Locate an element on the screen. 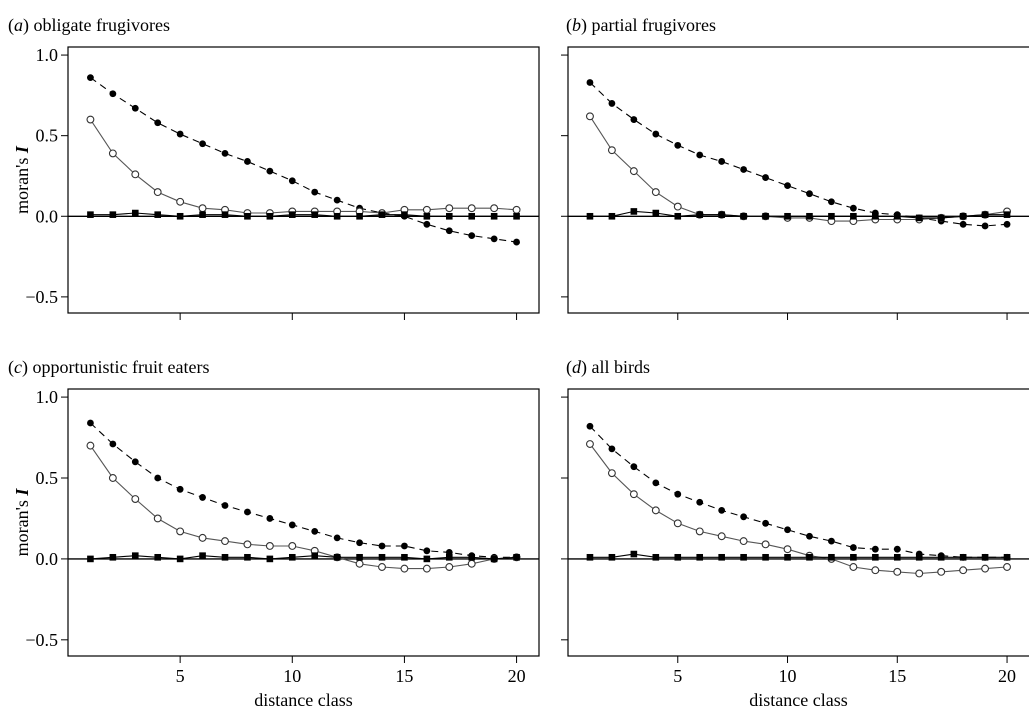  panel-title: (c) opportunistic fruit eaters is located at coordinates (108, 367).